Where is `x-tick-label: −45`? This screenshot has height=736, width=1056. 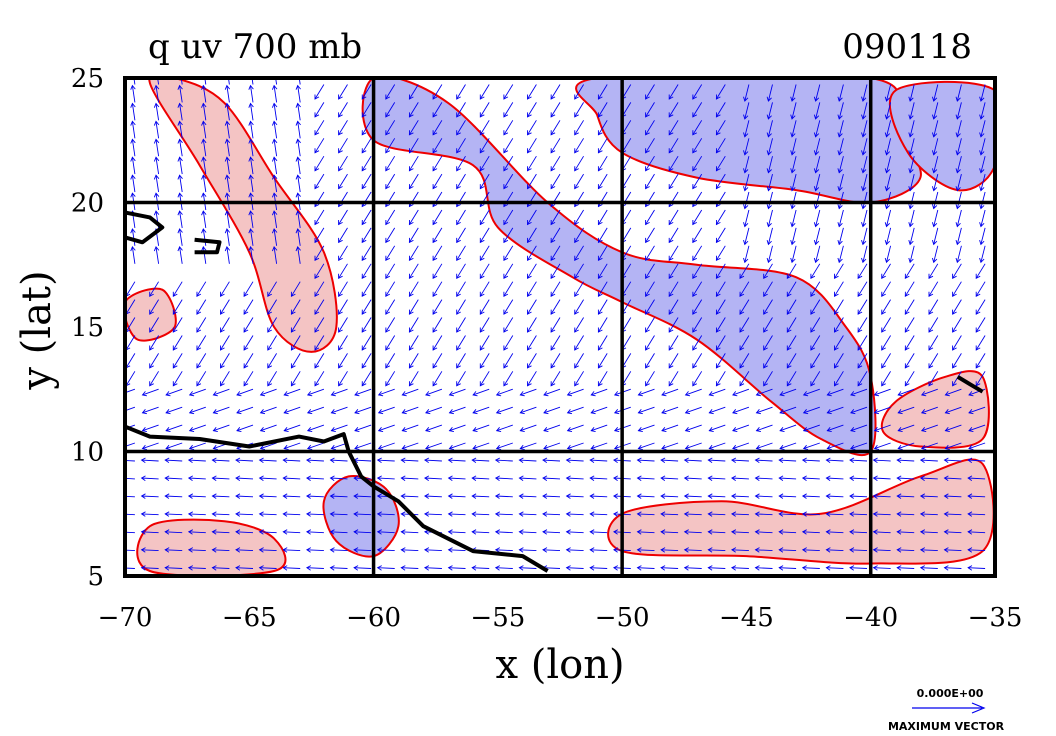 x-tick-label: −45 is located at coordinates (746, 618).